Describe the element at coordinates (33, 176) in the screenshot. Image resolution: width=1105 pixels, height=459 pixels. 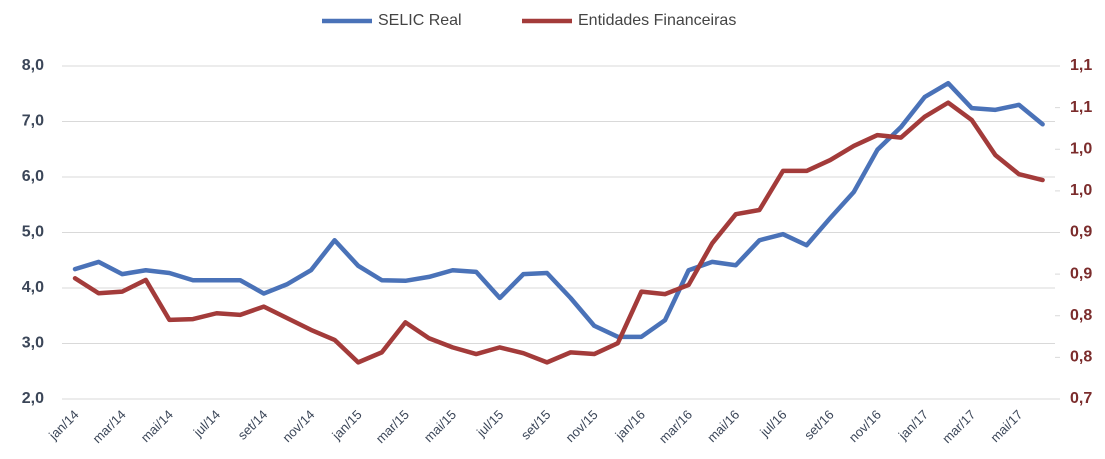
I see `y-tick-label: 6,0` at that location.